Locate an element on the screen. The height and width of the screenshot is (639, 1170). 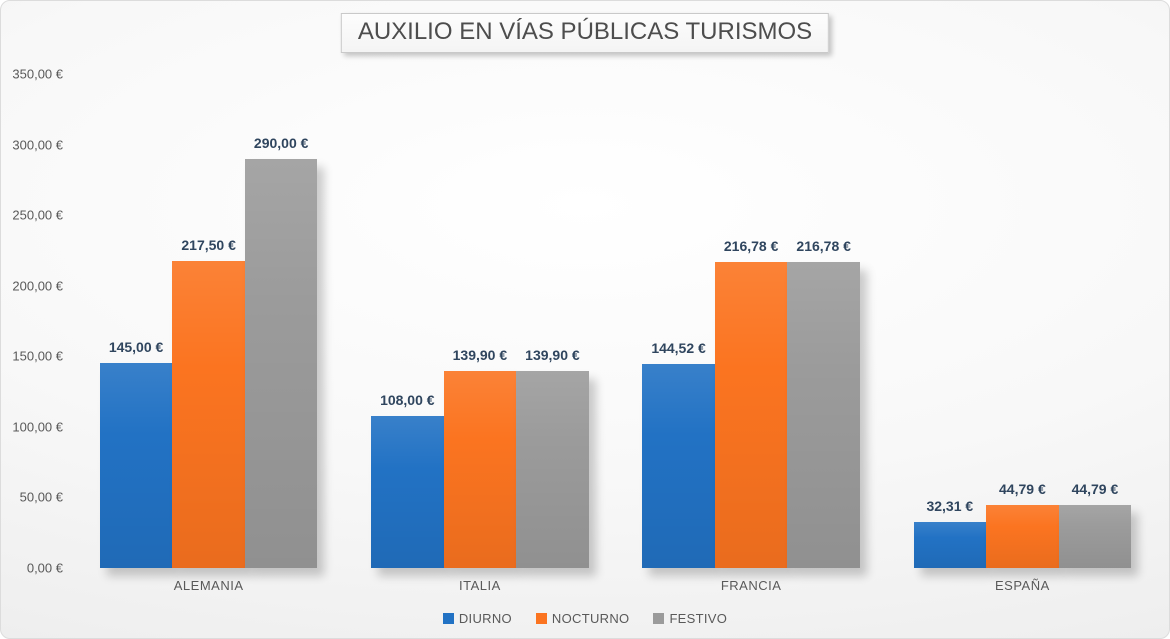
legend-item-nocturno: NOCTURNO is located at coordinates (582, 618).